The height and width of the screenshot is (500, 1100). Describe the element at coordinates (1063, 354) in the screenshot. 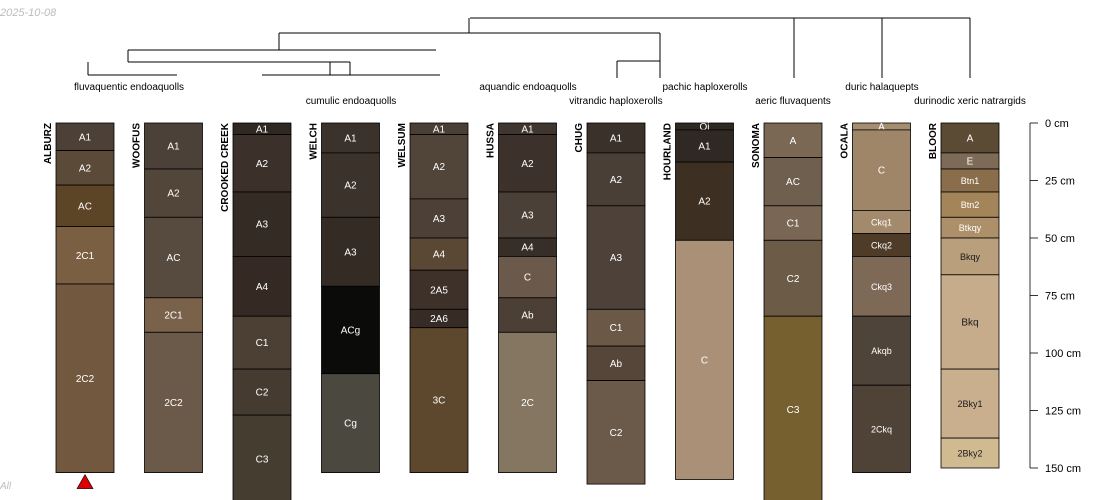

I see `depth-tick-label: 100 cm` at that location.